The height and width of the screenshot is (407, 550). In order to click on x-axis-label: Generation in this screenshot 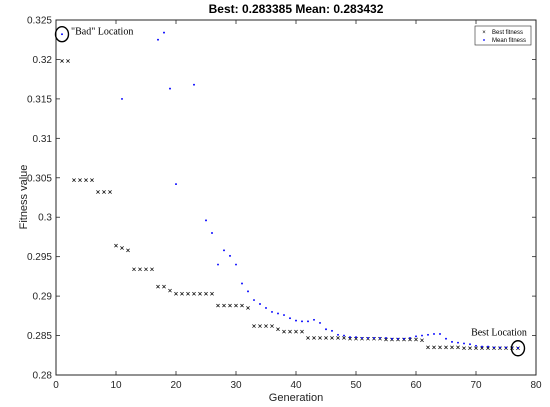, I will do `click(296, 398)`.